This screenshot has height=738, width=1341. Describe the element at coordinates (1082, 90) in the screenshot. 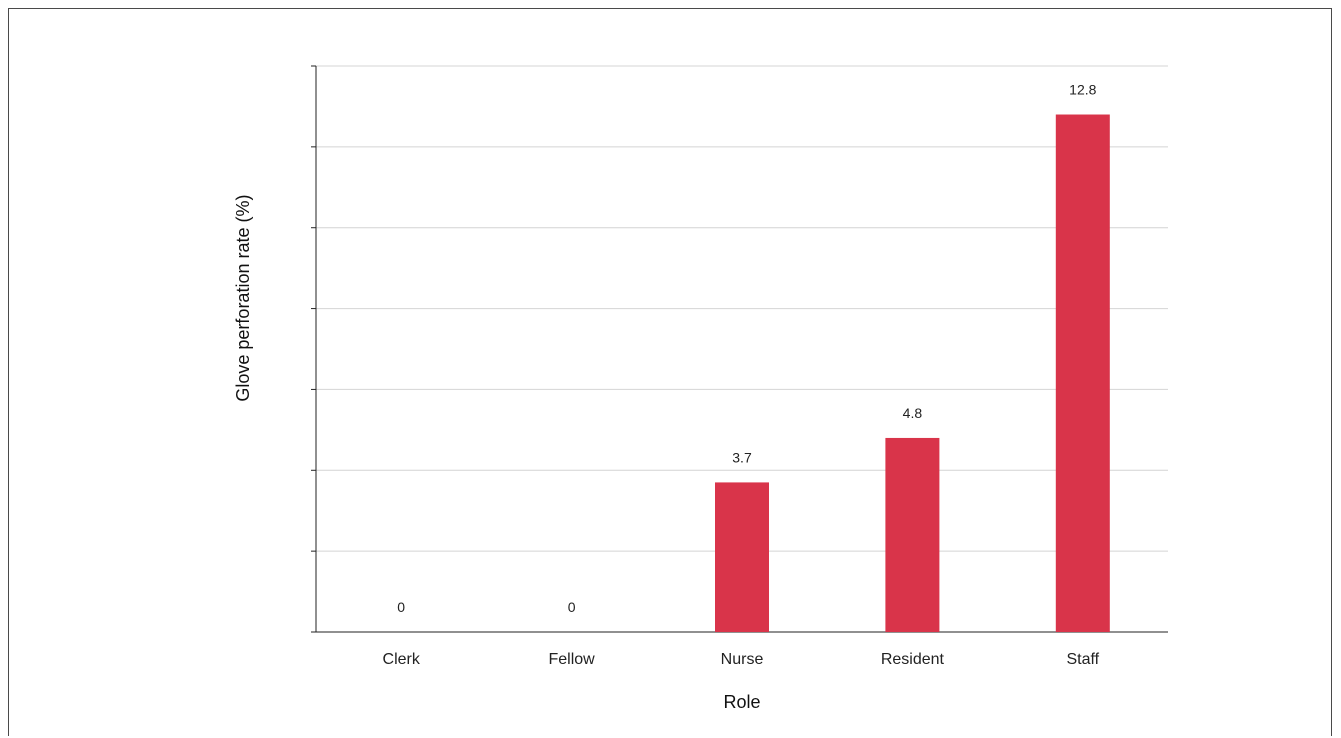

I see `data-label-staff: 12.8` at that location.